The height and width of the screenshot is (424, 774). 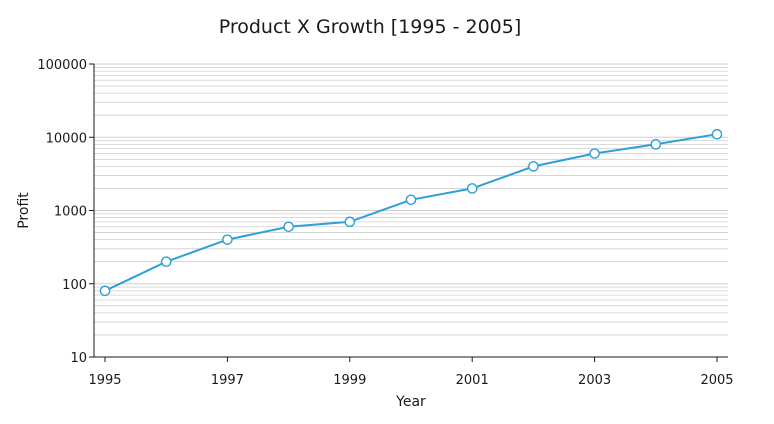 What do you see at coordinates (716, 380) in the screenshot?
I see `x-tick-label: 2005` at bounding box center [716, 380].